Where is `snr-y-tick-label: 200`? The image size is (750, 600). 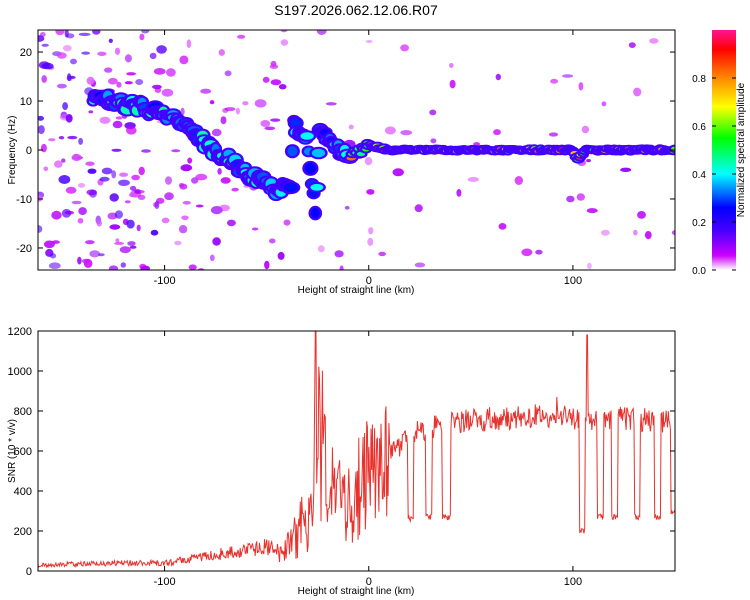
snr-y-tick-label: 200 is located at coordinates (23, 532).